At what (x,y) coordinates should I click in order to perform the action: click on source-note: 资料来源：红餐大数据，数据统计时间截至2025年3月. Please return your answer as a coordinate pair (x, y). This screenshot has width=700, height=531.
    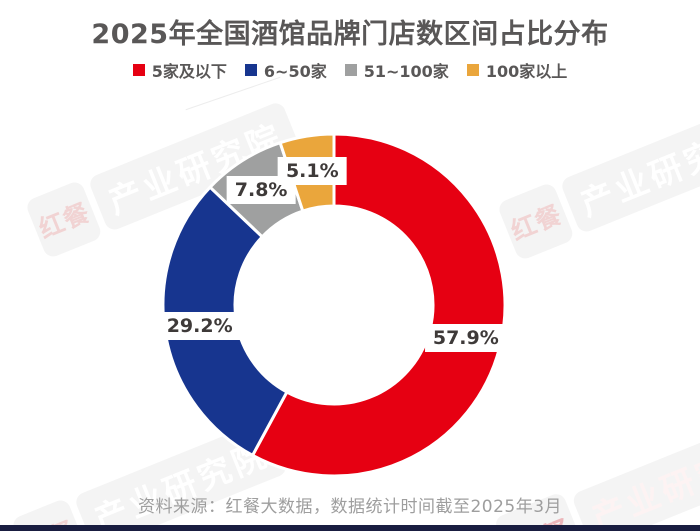
    Looking at the image, I should click on (350, 507).